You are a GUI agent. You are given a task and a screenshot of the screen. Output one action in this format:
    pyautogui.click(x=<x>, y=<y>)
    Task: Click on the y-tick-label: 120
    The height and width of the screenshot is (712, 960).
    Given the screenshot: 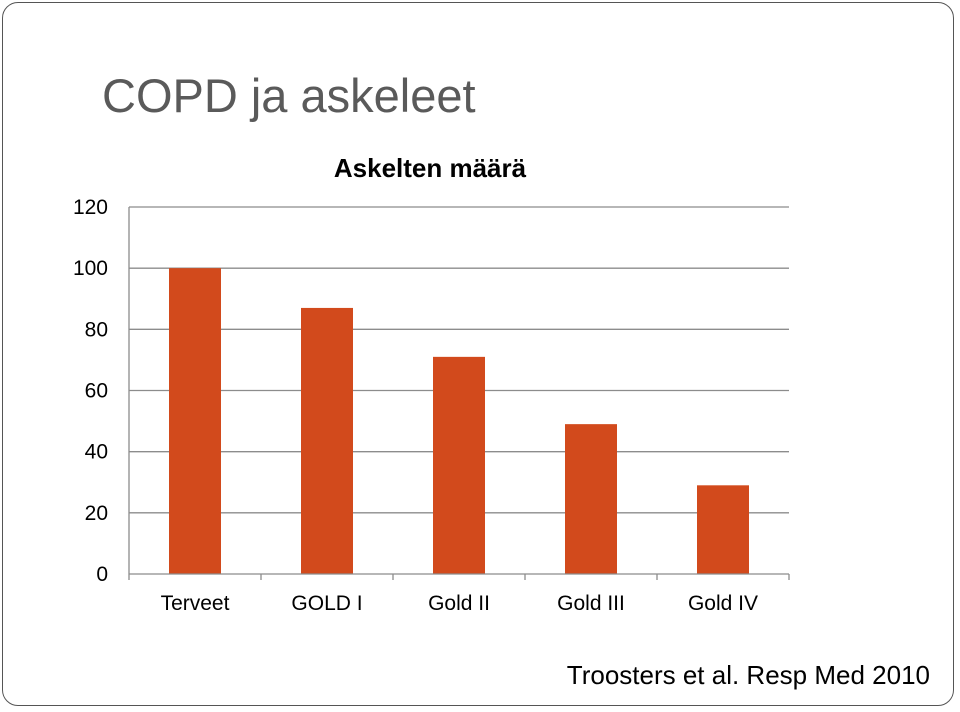 What is the action you would take?
    pyautogui.click(x=90, y=207)
    